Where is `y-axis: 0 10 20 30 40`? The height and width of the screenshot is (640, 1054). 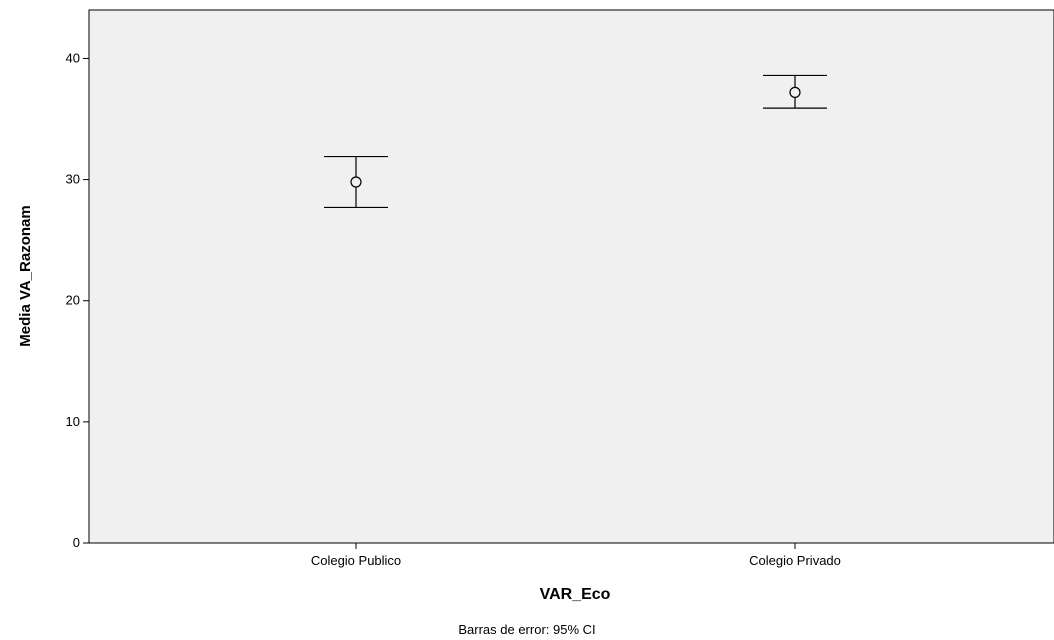
y-axis: 0 10 20 30 40 is located at coordinates (77, 300).